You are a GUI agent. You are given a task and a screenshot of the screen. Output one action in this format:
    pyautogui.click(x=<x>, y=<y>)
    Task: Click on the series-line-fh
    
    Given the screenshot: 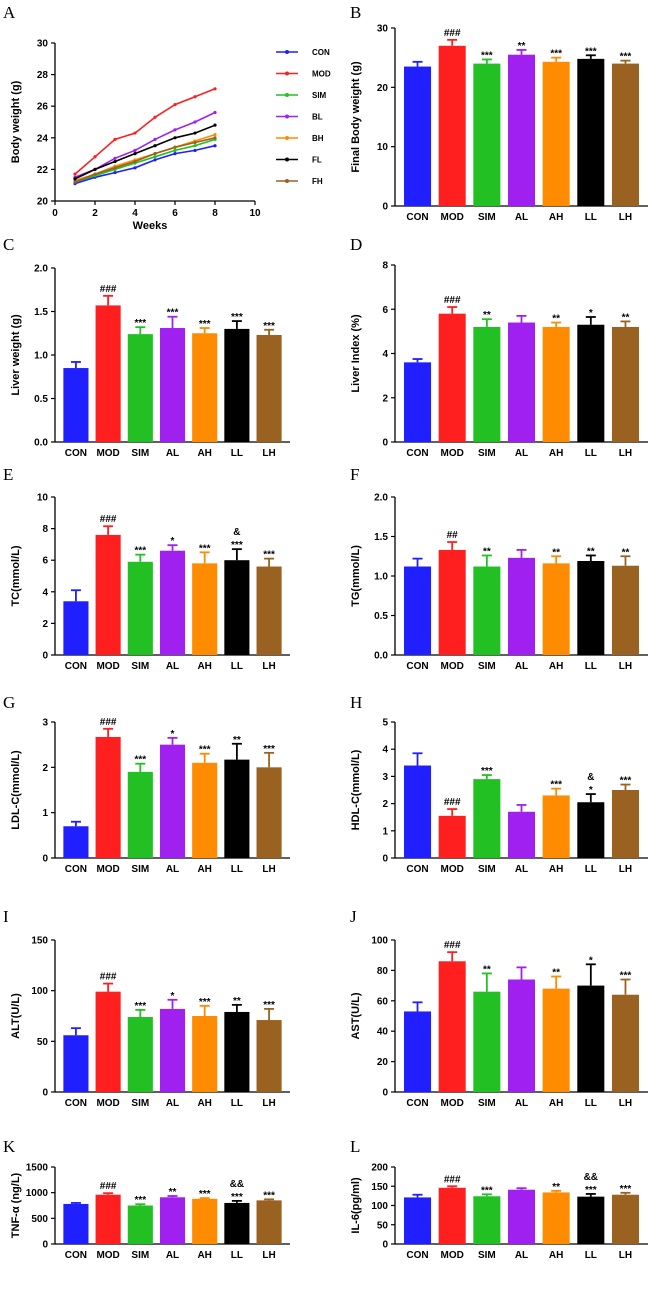 What is the action you would take?
    pyautogui.click(x=145, y=160)
    